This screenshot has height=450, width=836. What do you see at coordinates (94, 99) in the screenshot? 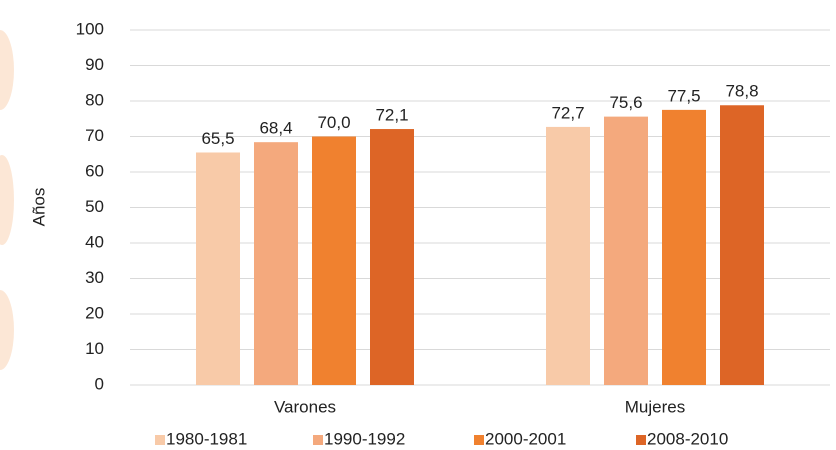
I see `y-tick-label: 80` at bounding box center [94, 99].